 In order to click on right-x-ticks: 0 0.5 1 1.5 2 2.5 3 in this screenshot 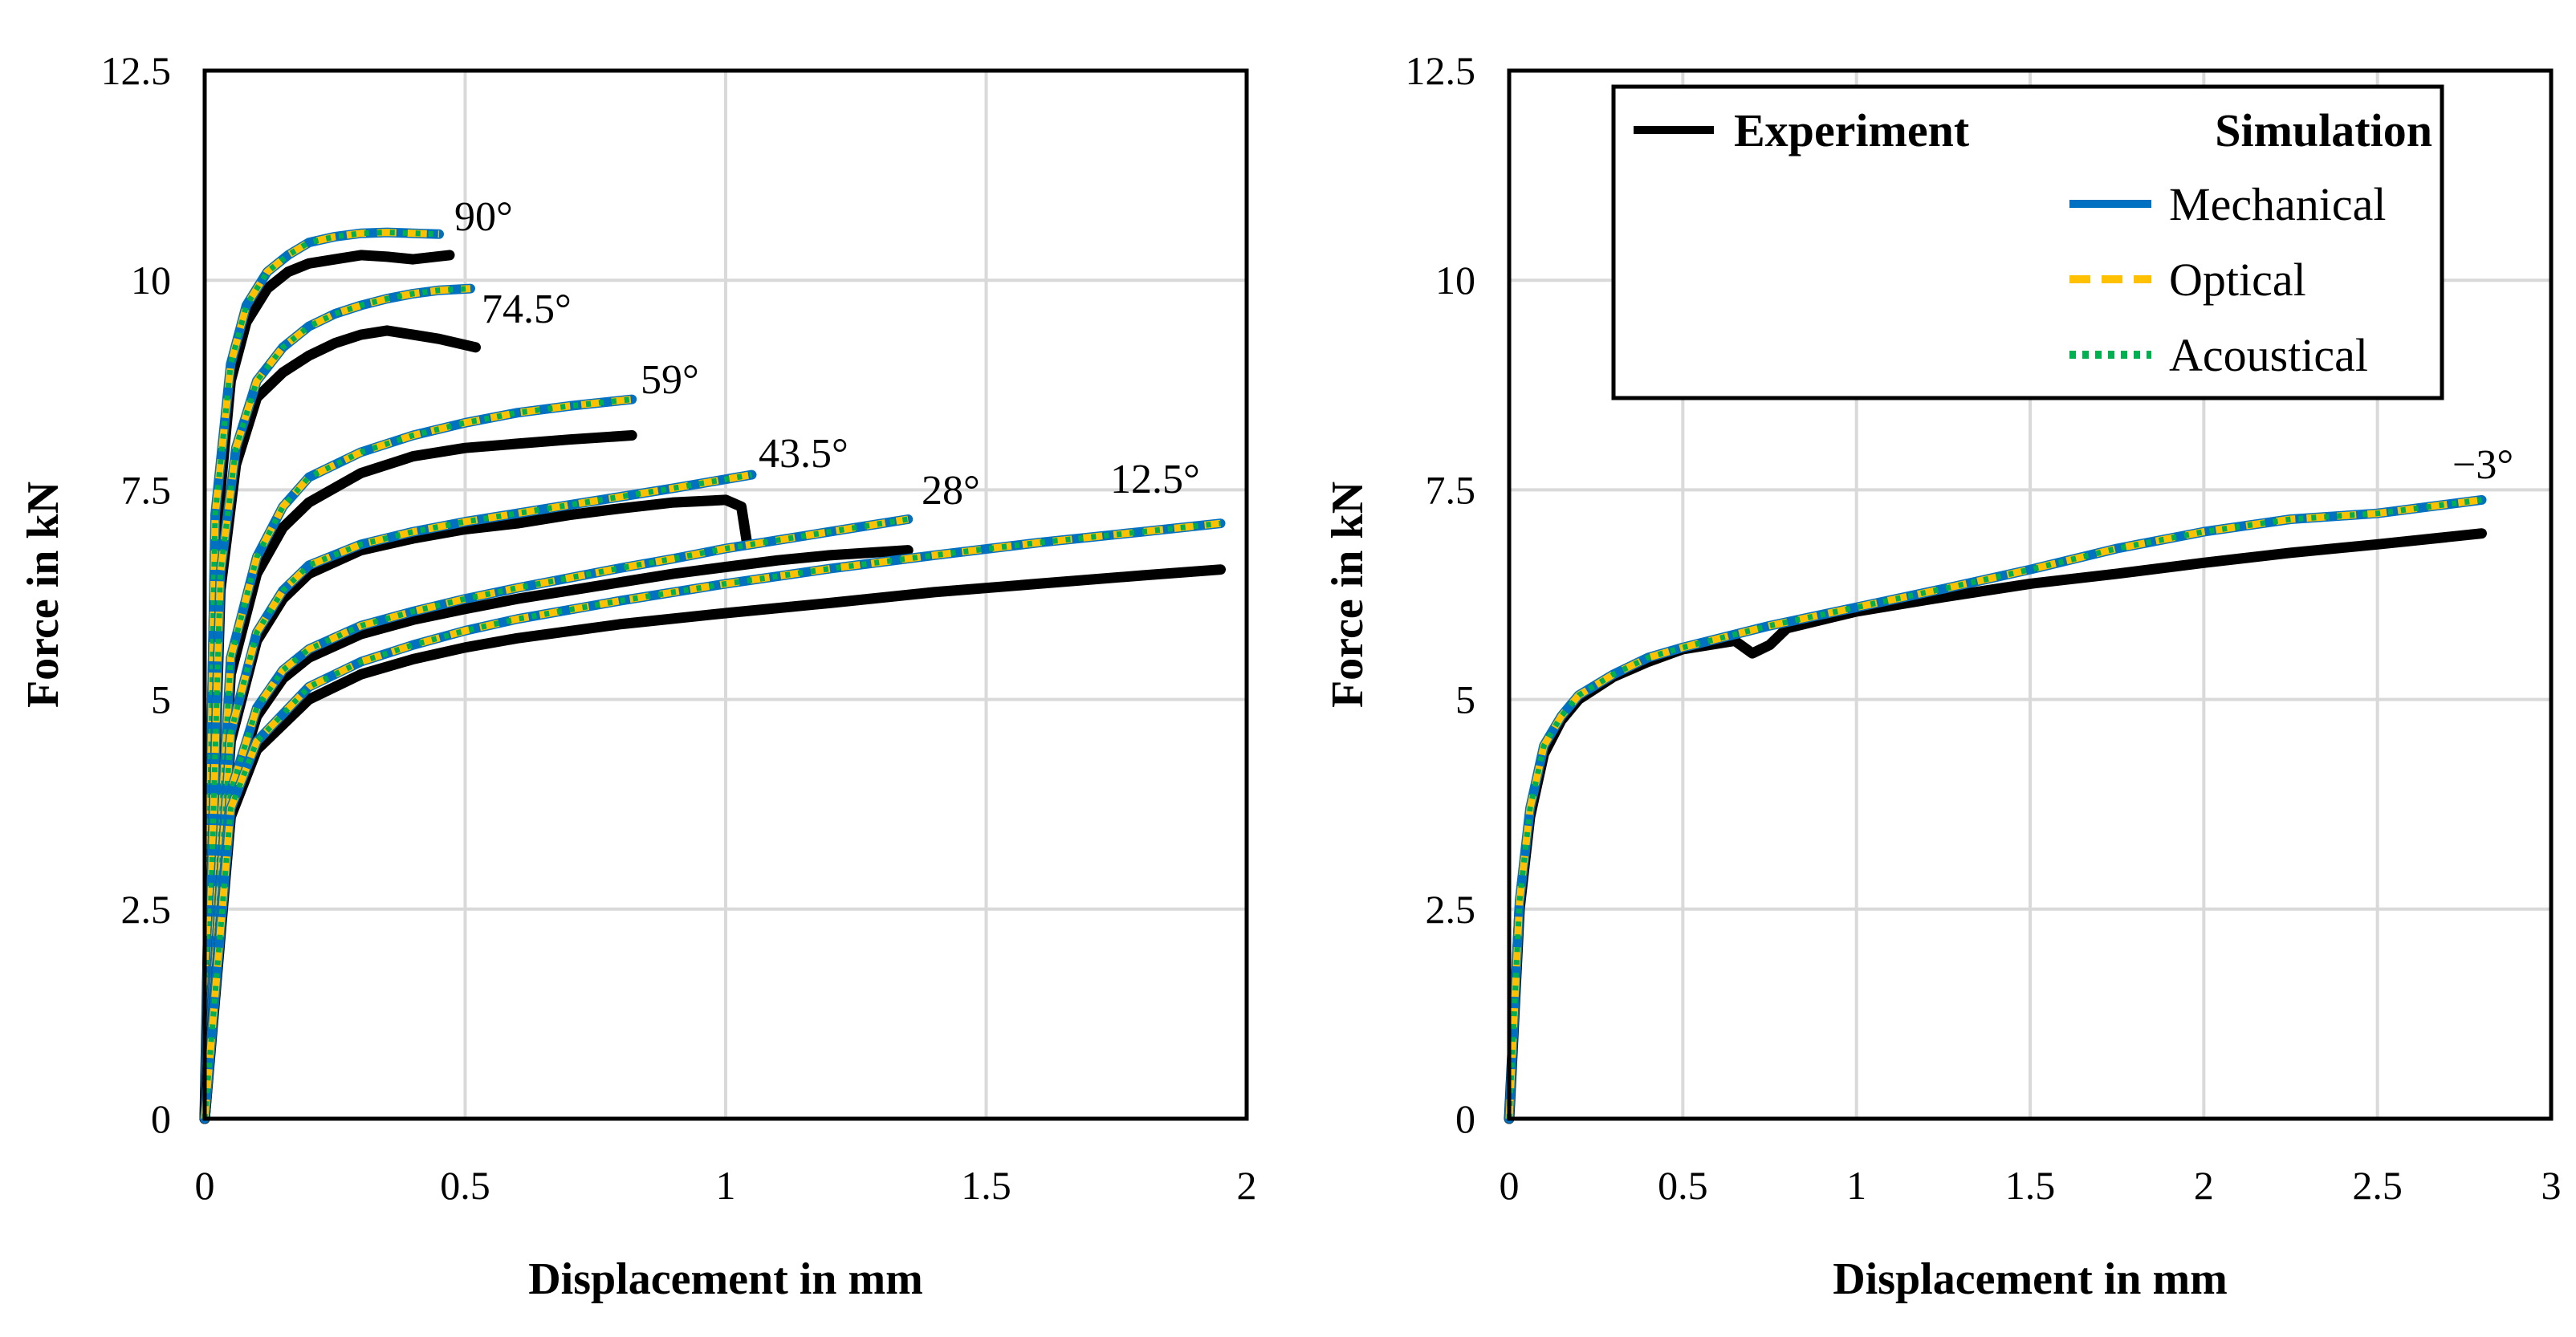, I will do `click(2031, 1186)`.